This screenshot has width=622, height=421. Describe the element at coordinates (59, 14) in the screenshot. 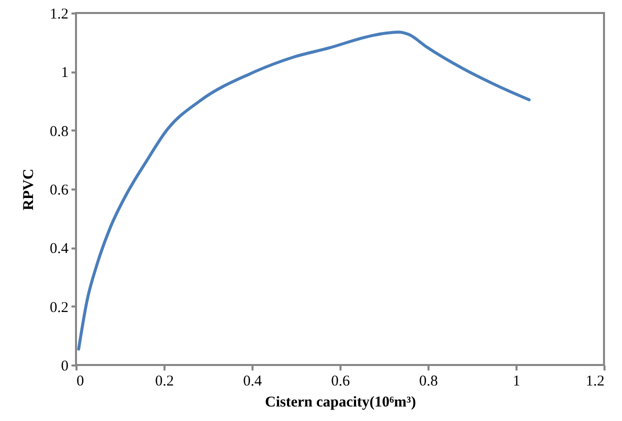

I see `y-tick-label: 1.2` at that location.